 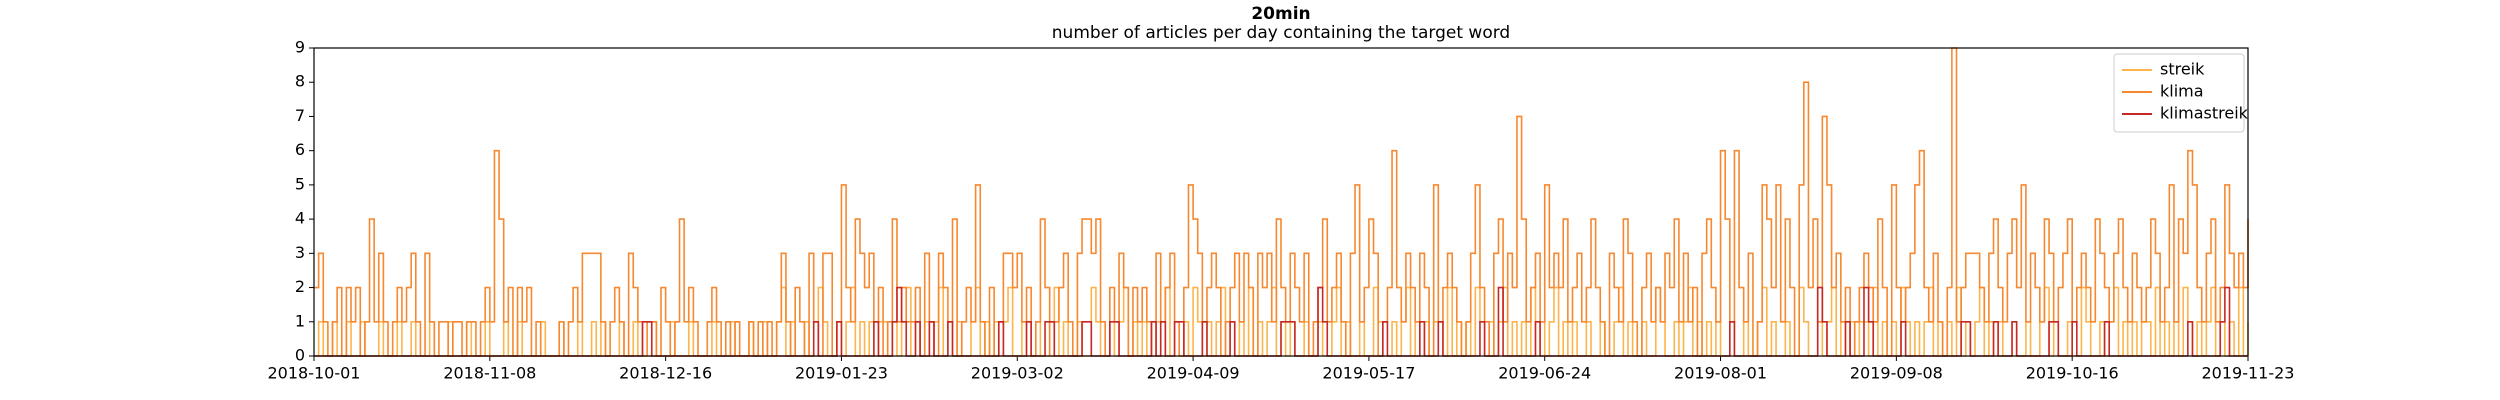 I want to click on x-tick-label: 2019-05-17, so click(x=1368, y=373).